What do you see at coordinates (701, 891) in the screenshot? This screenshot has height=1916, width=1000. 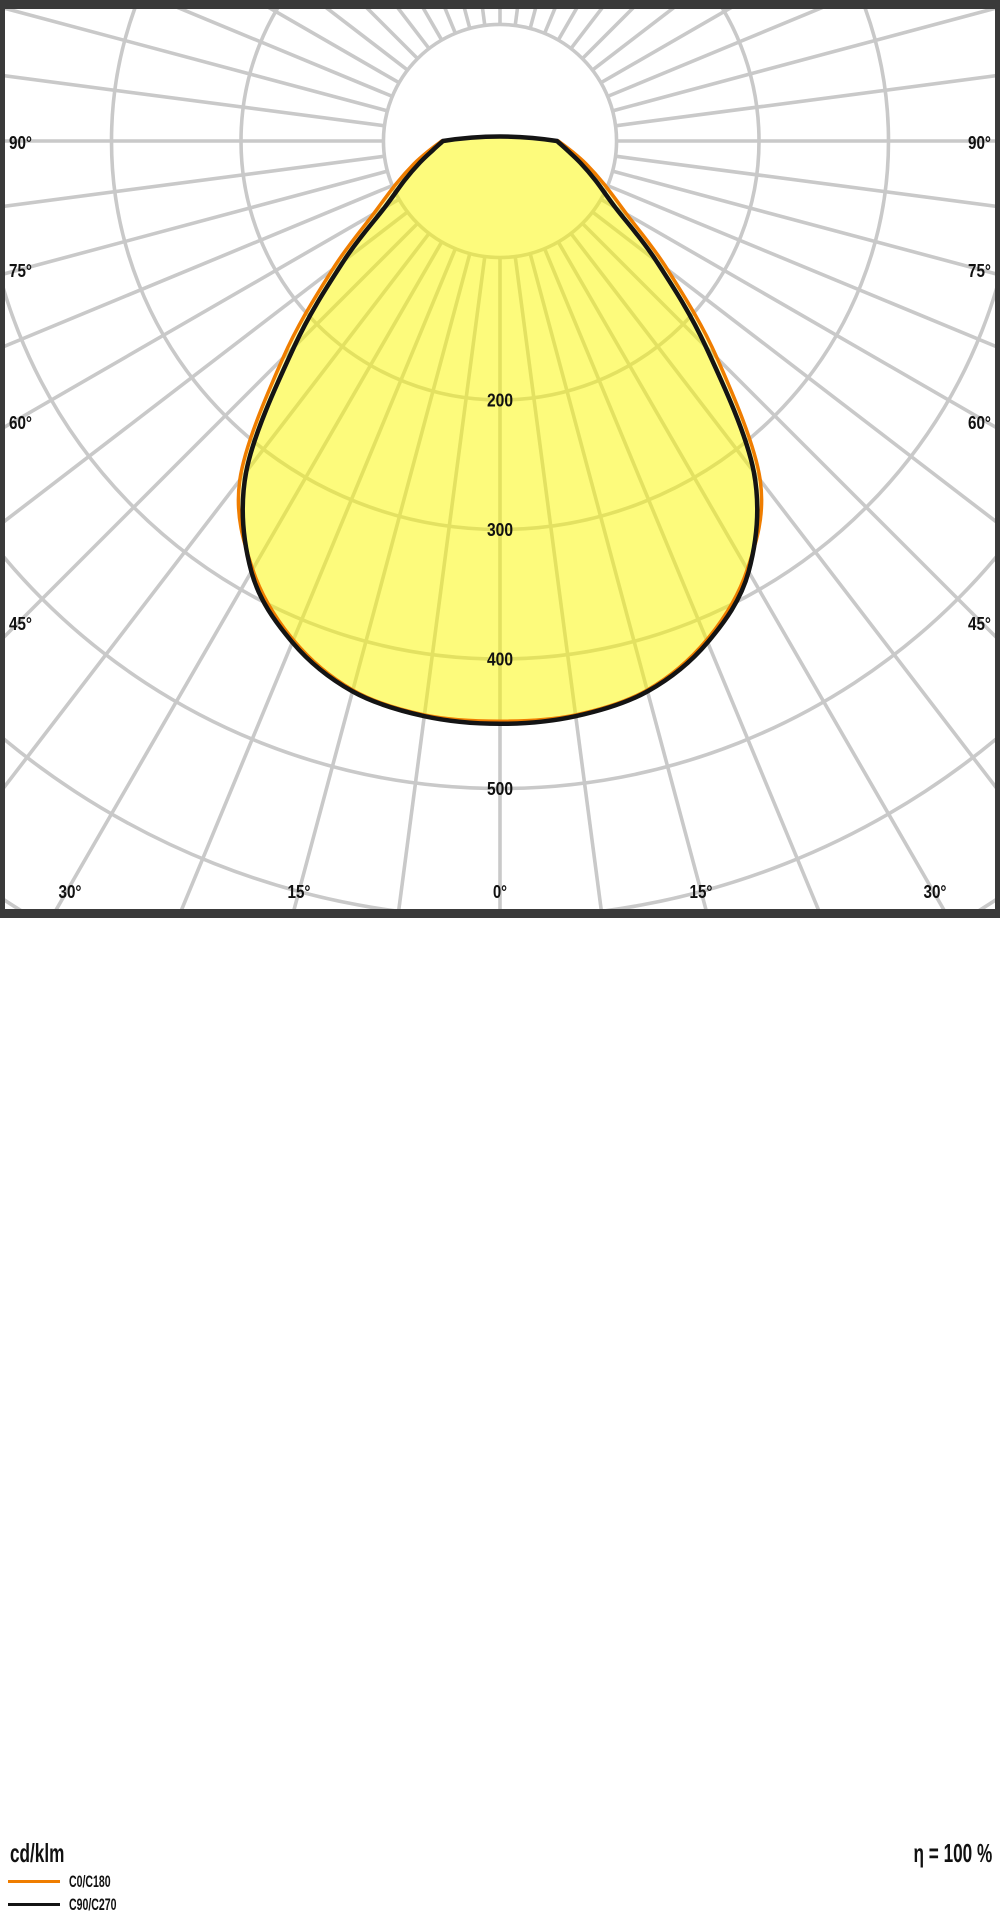 I see `angle-label-bottom-3: 15°` at bounding box center [701, 891].